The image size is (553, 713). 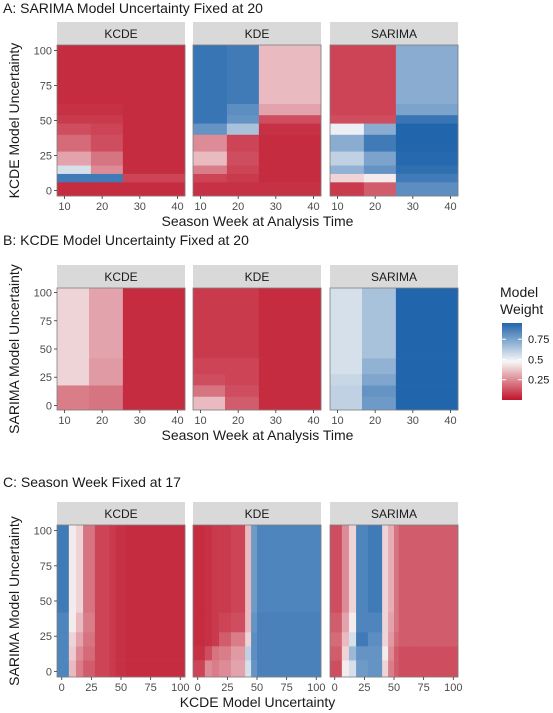 I want to click on strip-label: SARIMA, so click(x=394, y=34).